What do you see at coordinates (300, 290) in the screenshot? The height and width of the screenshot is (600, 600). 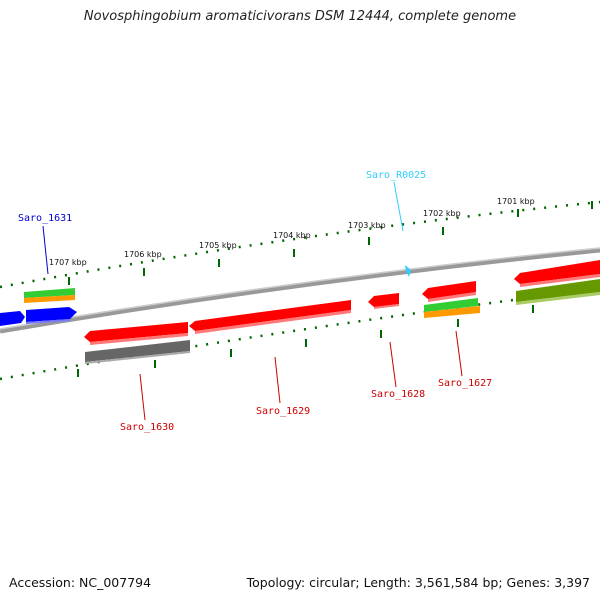 I see `genome-backbone` at bounding box center [300, 290].